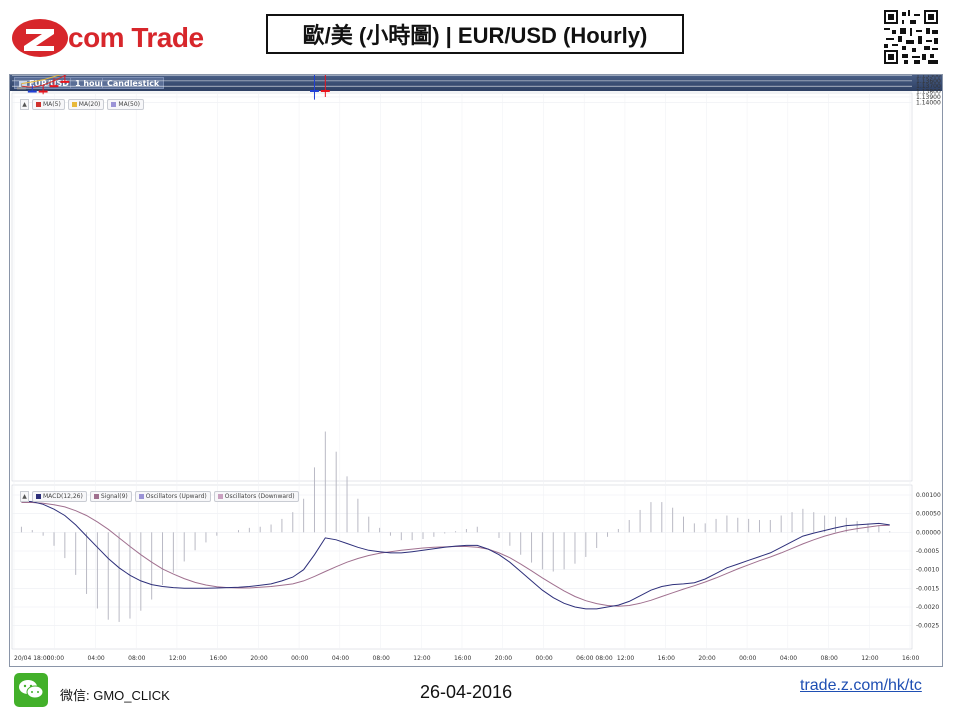  What do you see at coordinates (475, 34) in the screenshot?
I see `page-title: 歐/美 (小時圖) | EUR/USD (Hourly)` at bounding box center [475, 34].